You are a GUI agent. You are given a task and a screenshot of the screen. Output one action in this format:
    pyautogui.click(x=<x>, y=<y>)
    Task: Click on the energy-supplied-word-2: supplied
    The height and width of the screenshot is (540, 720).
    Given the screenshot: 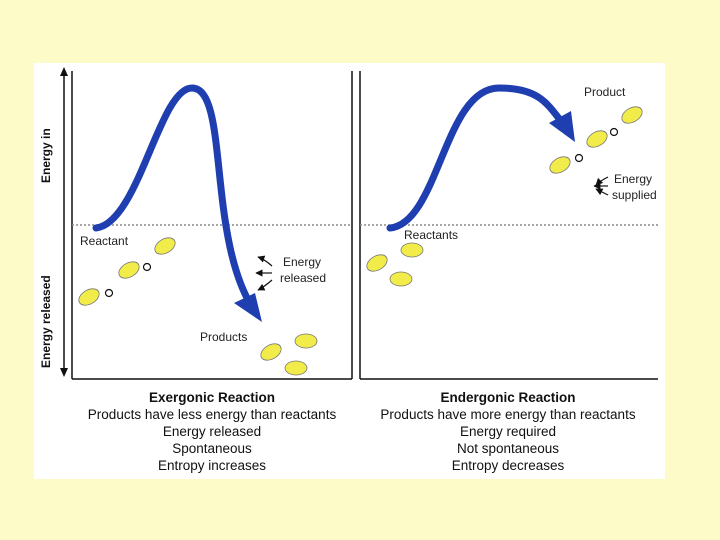 What is the action you would take?
    pyautogui.click(x=634, y=195)
    